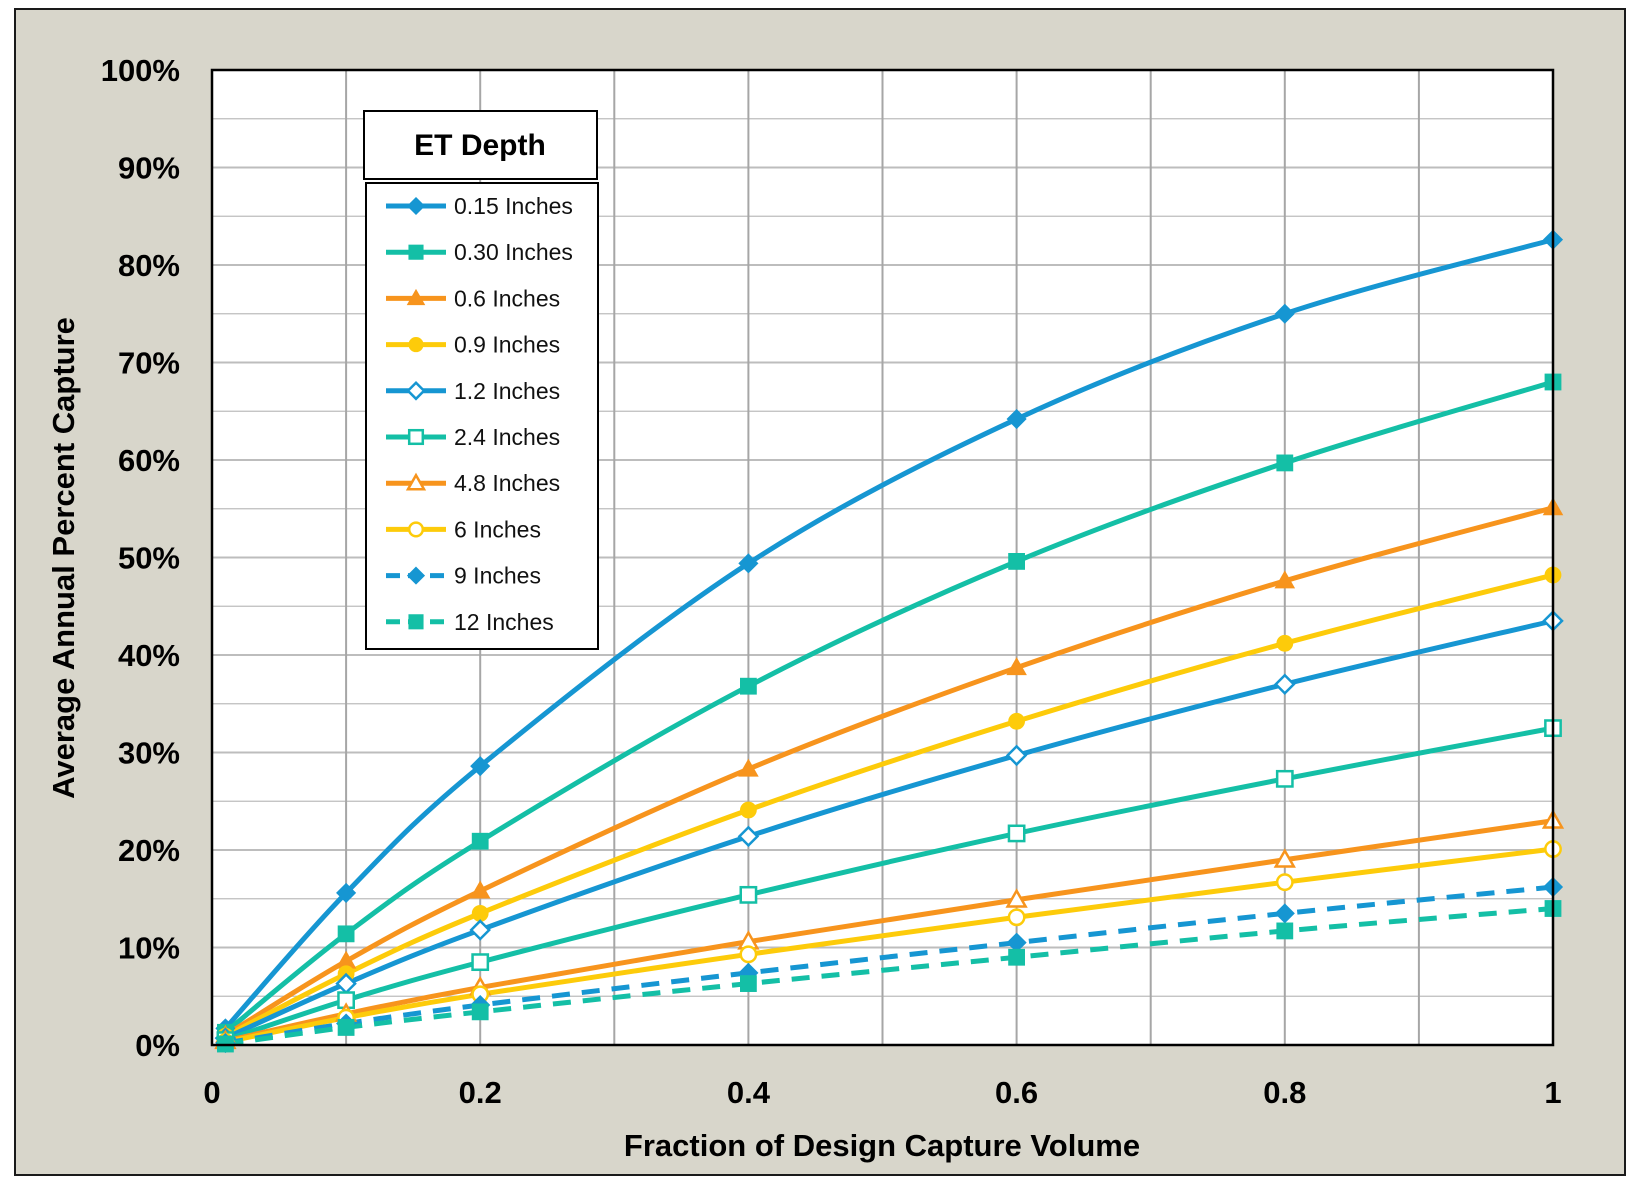  Describe the element at coordinates (889, 945) in the screenshot. I see `series-line` at that location.